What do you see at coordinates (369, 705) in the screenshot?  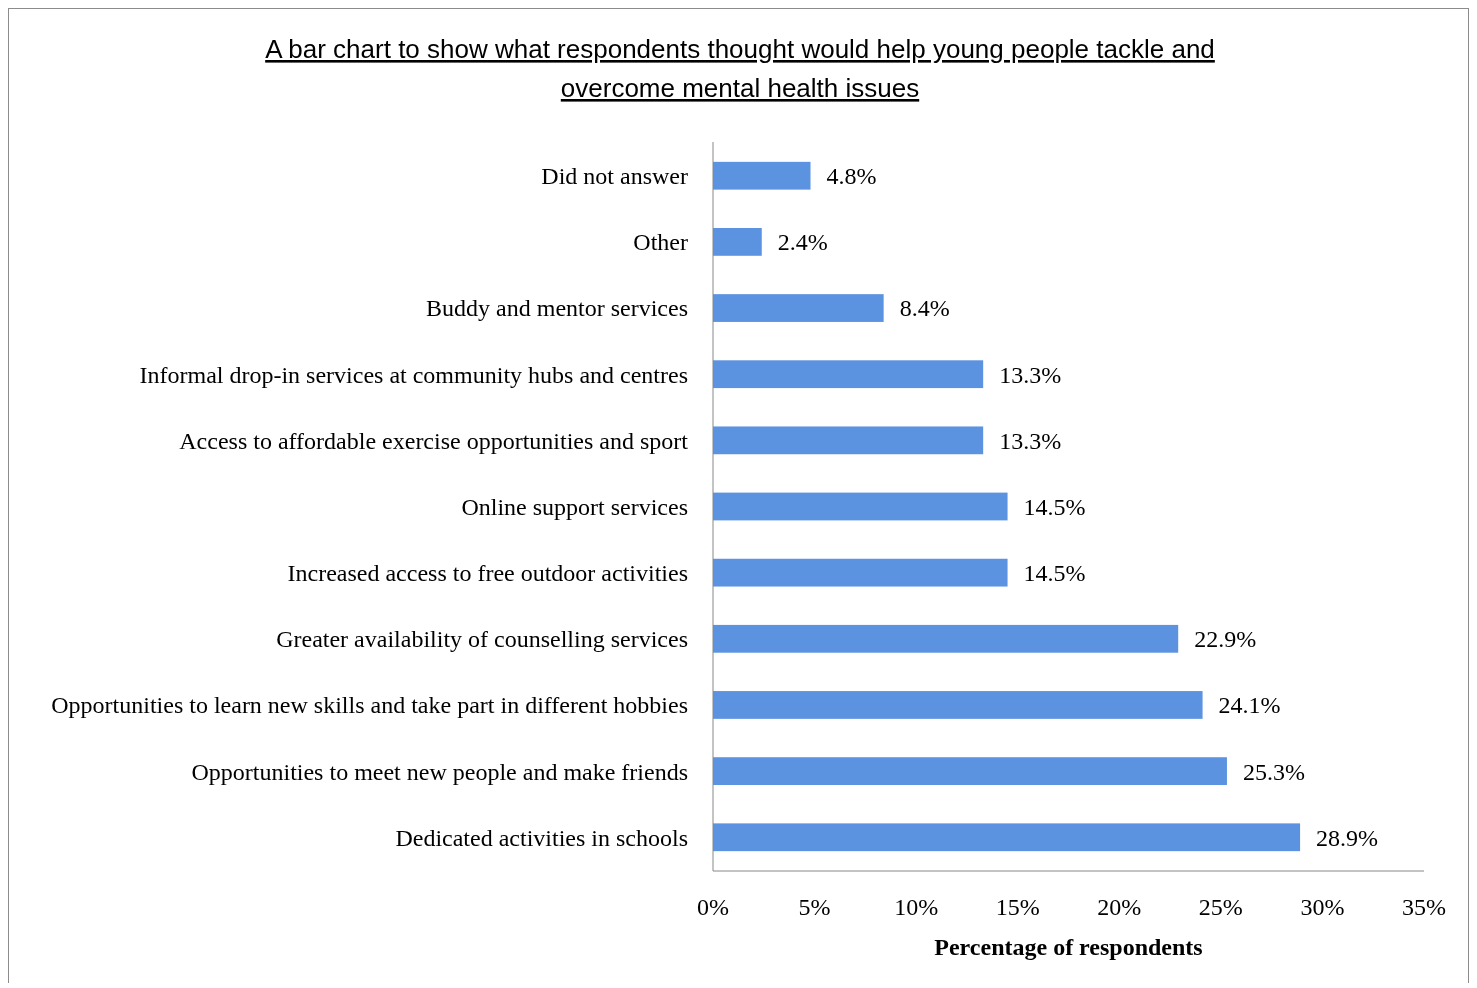 I see `y-tick-label: Opportunities to learn new skills and take part in different hobbies` at bounding box center [369, 705].